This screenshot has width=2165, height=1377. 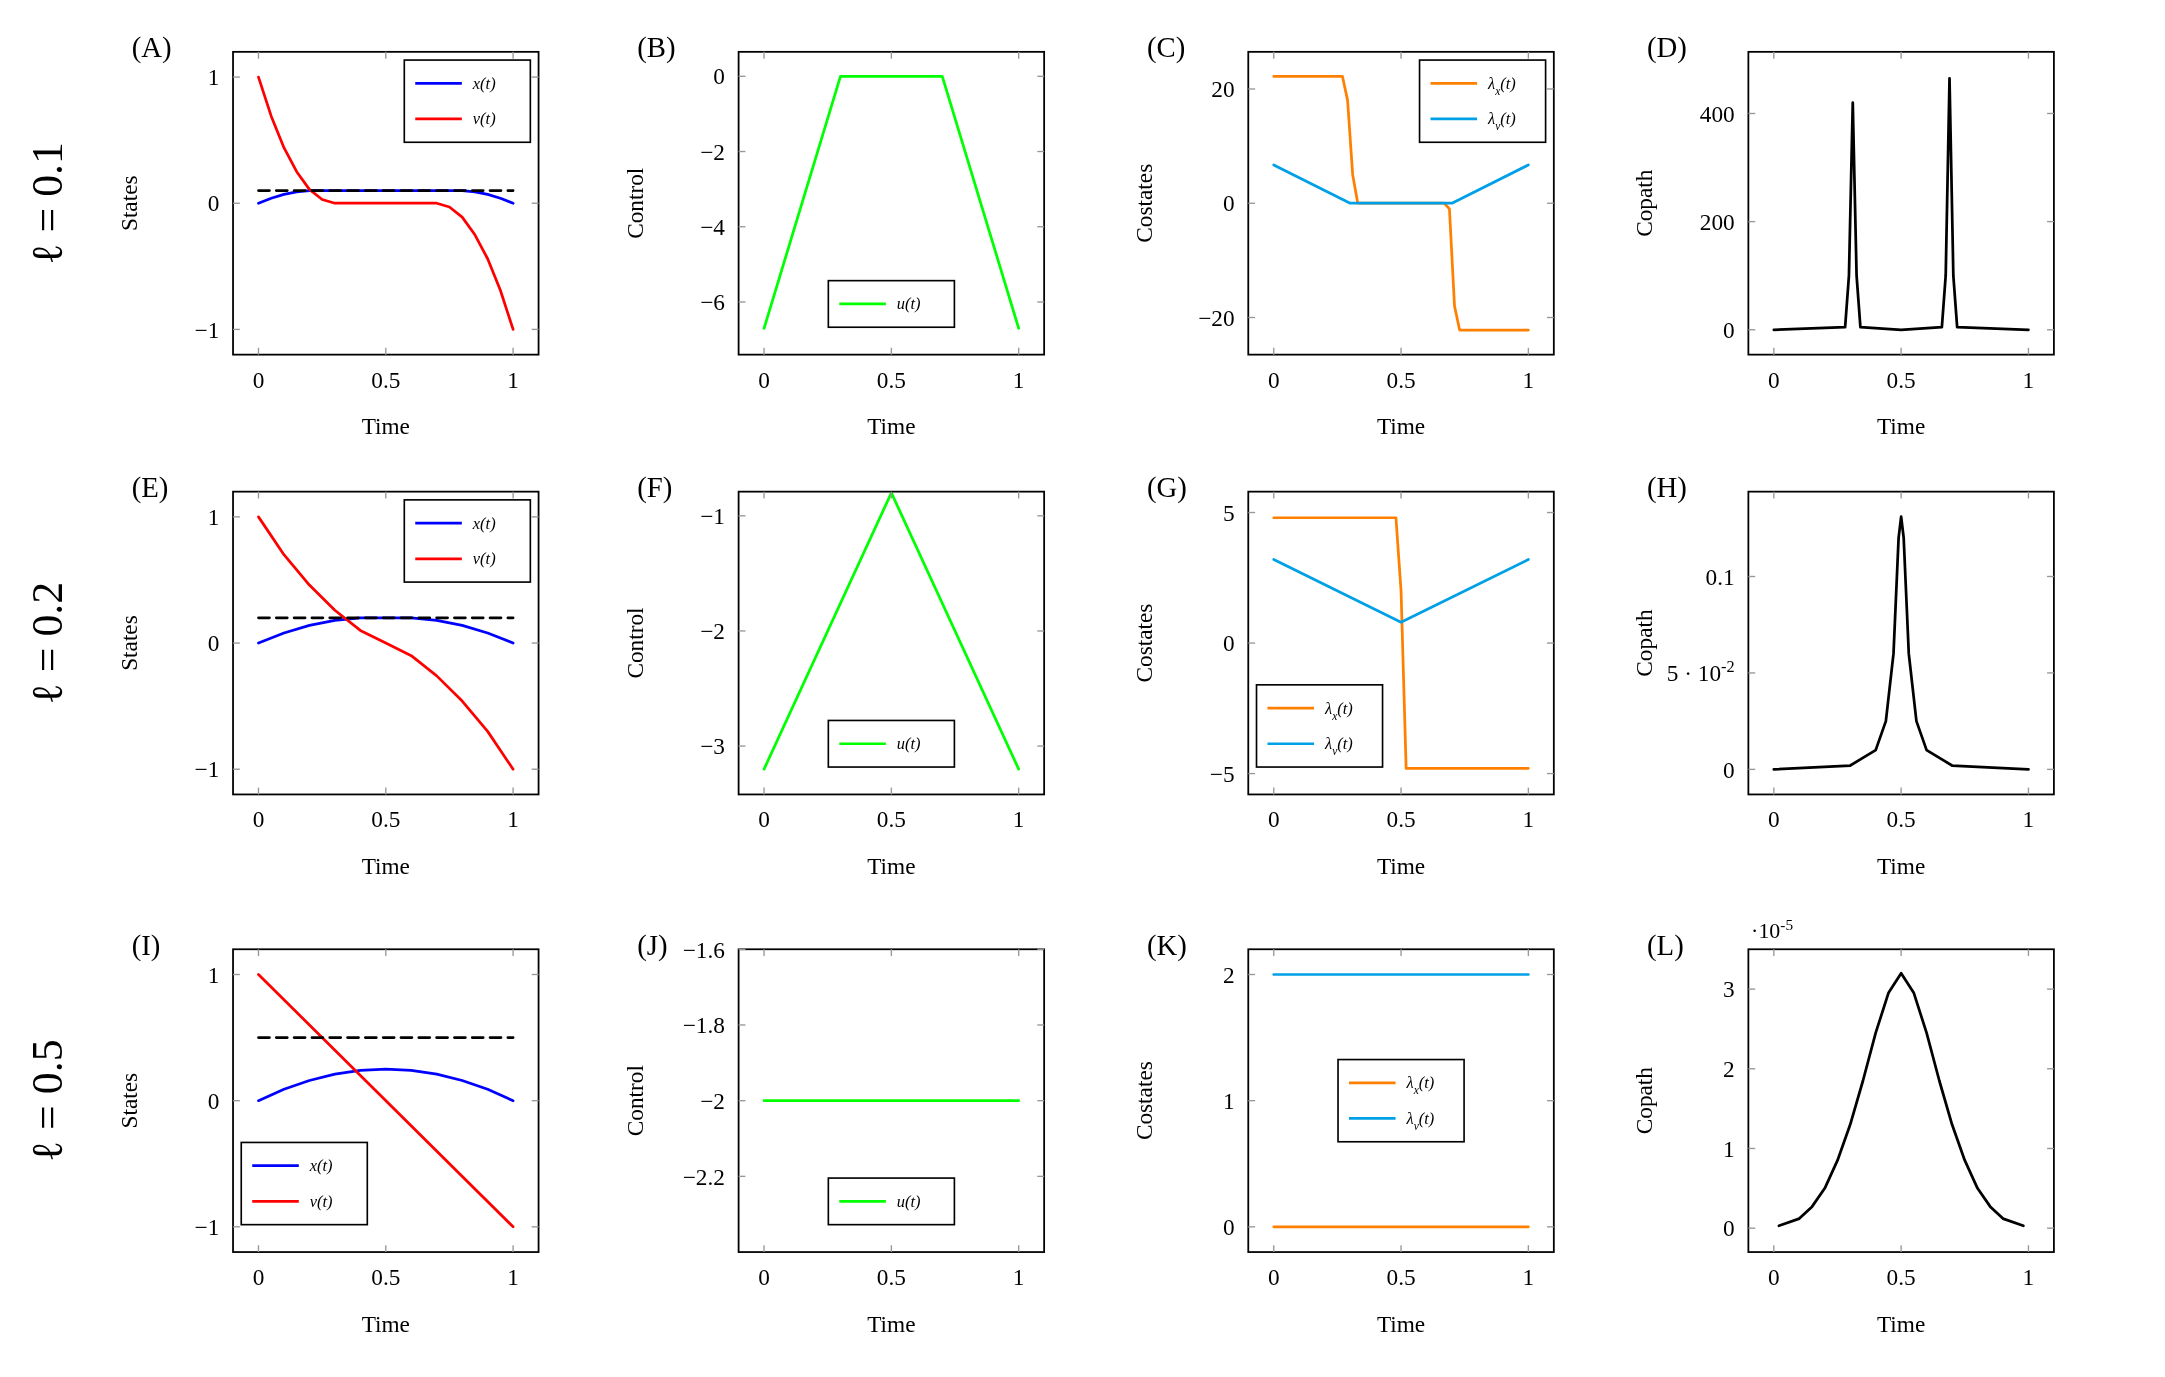 What do you see at coordinates (712, 151) in the screenshot?
I see `y-tick-label: −2` at bounding box center [712, 151].